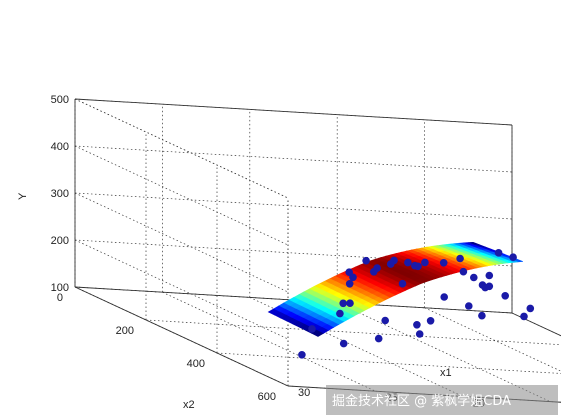 The height and width of the screenshot is (420, 561). What do you see at coordinates (189, 405) in the screenshot?
I see `x2-axis-label: x2` at bounding box center [189, 405].